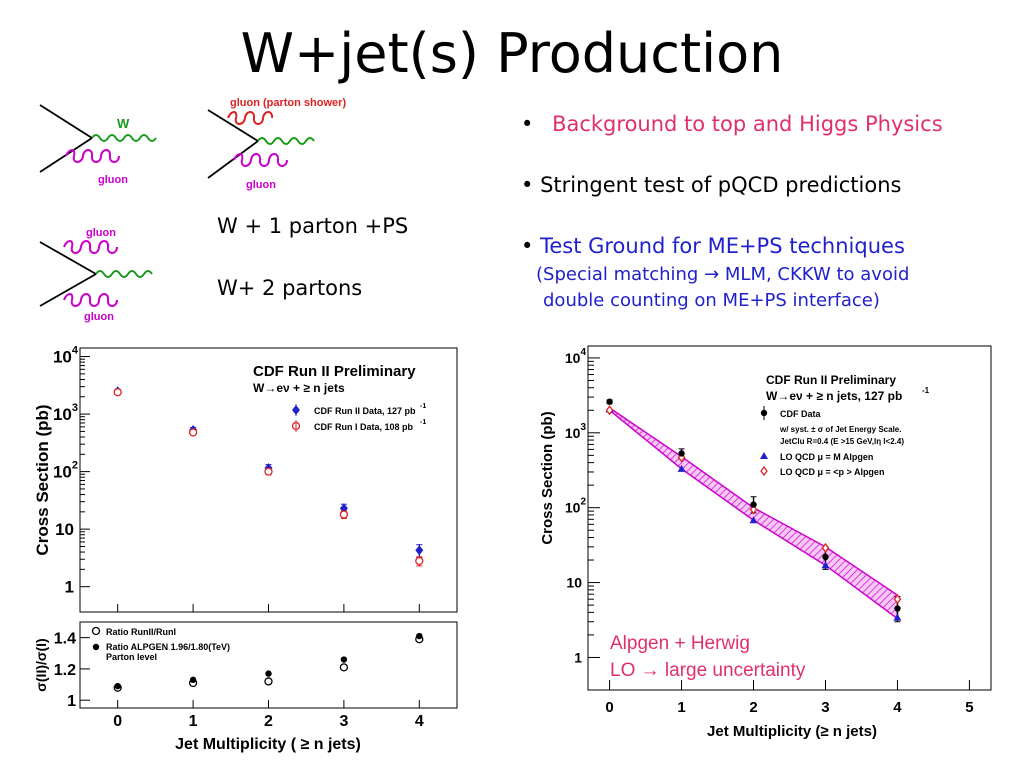 This screenshot has width=1024, height=768. What do you see at coordinates (250, 118) in the screenshot?
I see `parton-shower-gluon-line` at bounding box center [250, 118].